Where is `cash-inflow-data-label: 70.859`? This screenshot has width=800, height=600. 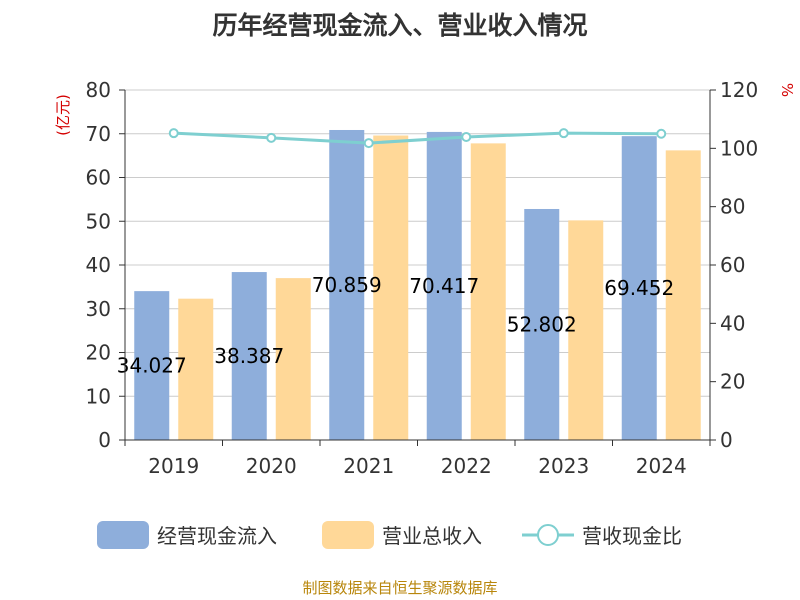 cash-inflow-data-label: 70.859 is located at coordinates (347, 285).